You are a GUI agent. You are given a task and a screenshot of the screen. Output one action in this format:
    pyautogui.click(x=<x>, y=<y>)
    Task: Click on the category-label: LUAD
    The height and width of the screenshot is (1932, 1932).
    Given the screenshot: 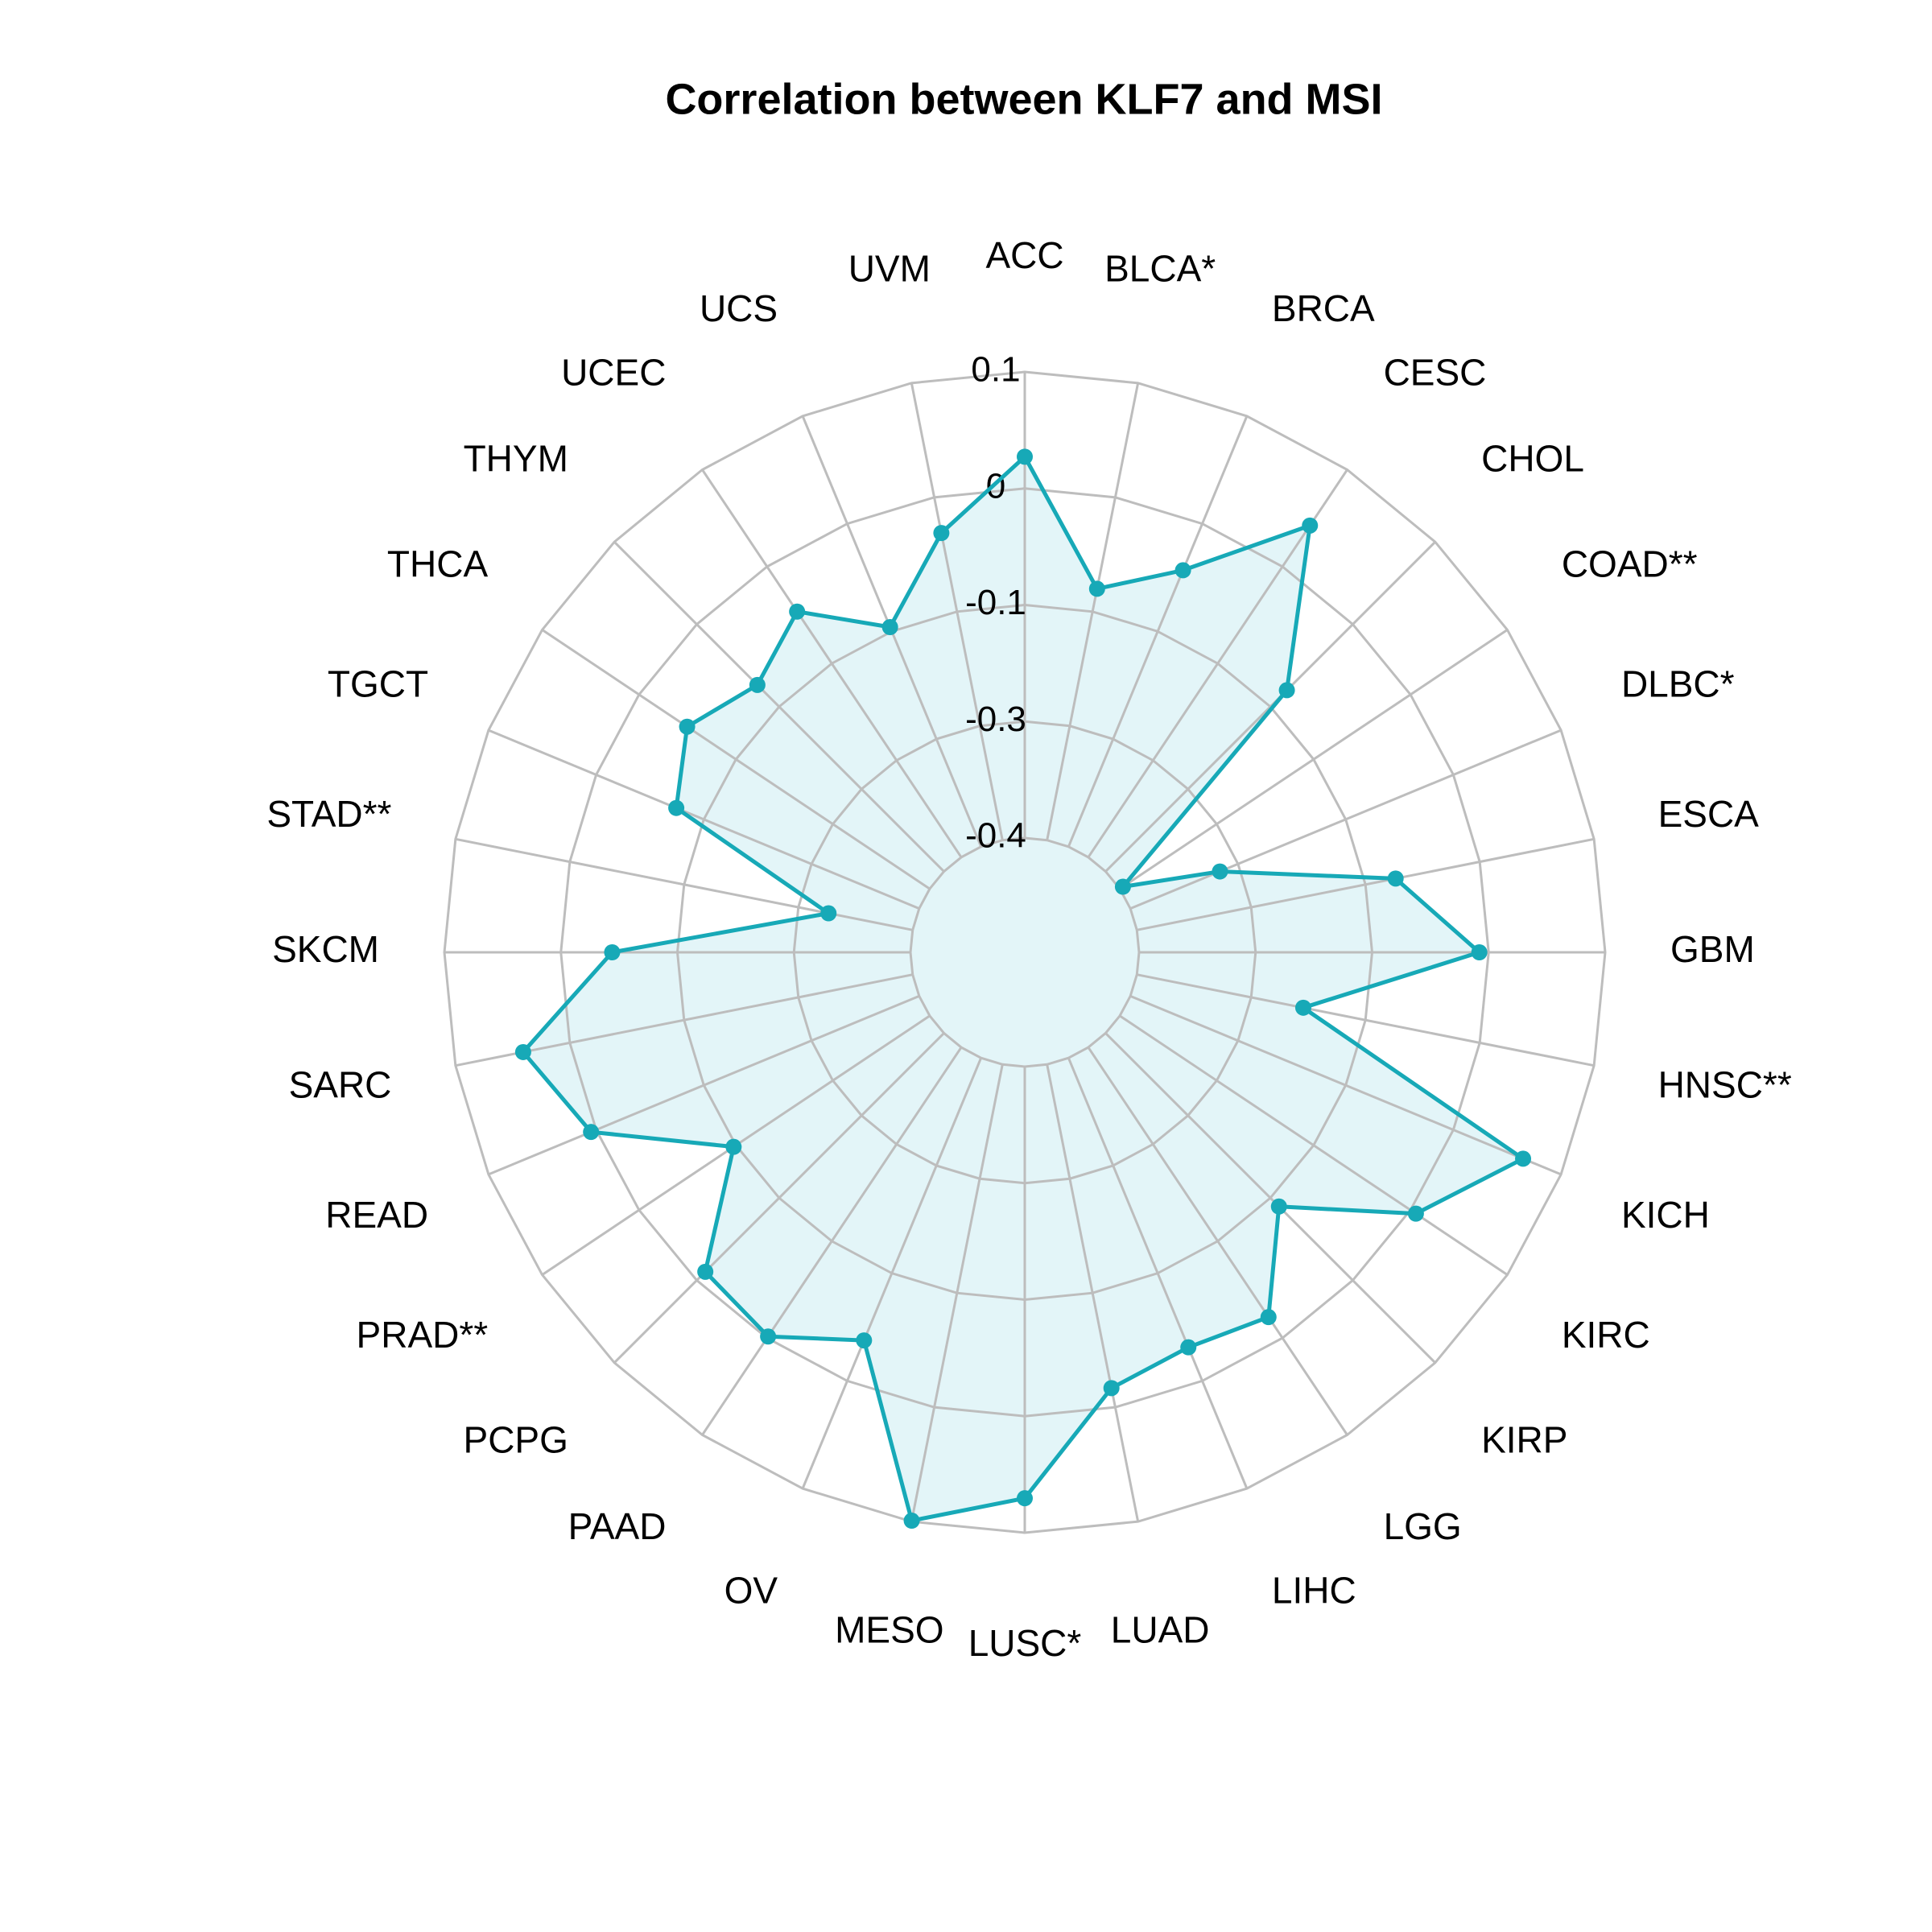 What is the action you would take?
    pyautogui.click(x=1160, y=1630)
    